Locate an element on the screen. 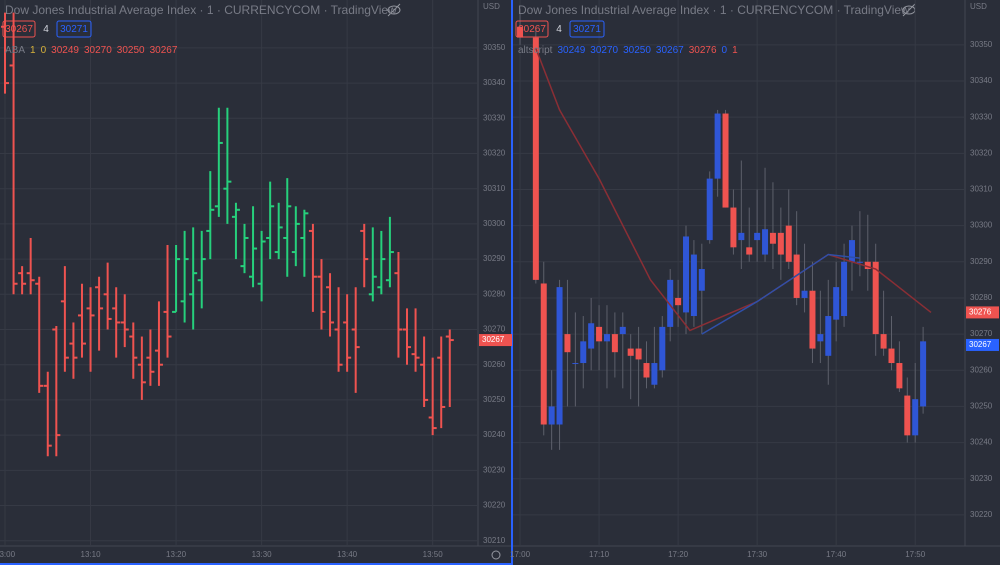  x-tick-label: 17:50 is located at coordinates (915, 554).